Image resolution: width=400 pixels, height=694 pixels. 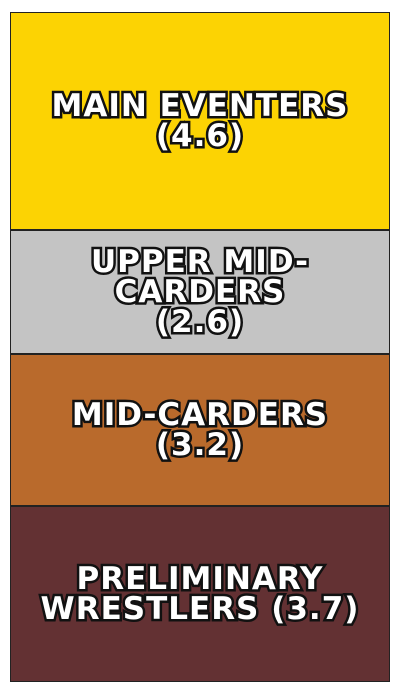 What do you see at coordinates (199, 135) in the screenshot?
I see `value-label: (4.6)` at bounding box center [199, 135].